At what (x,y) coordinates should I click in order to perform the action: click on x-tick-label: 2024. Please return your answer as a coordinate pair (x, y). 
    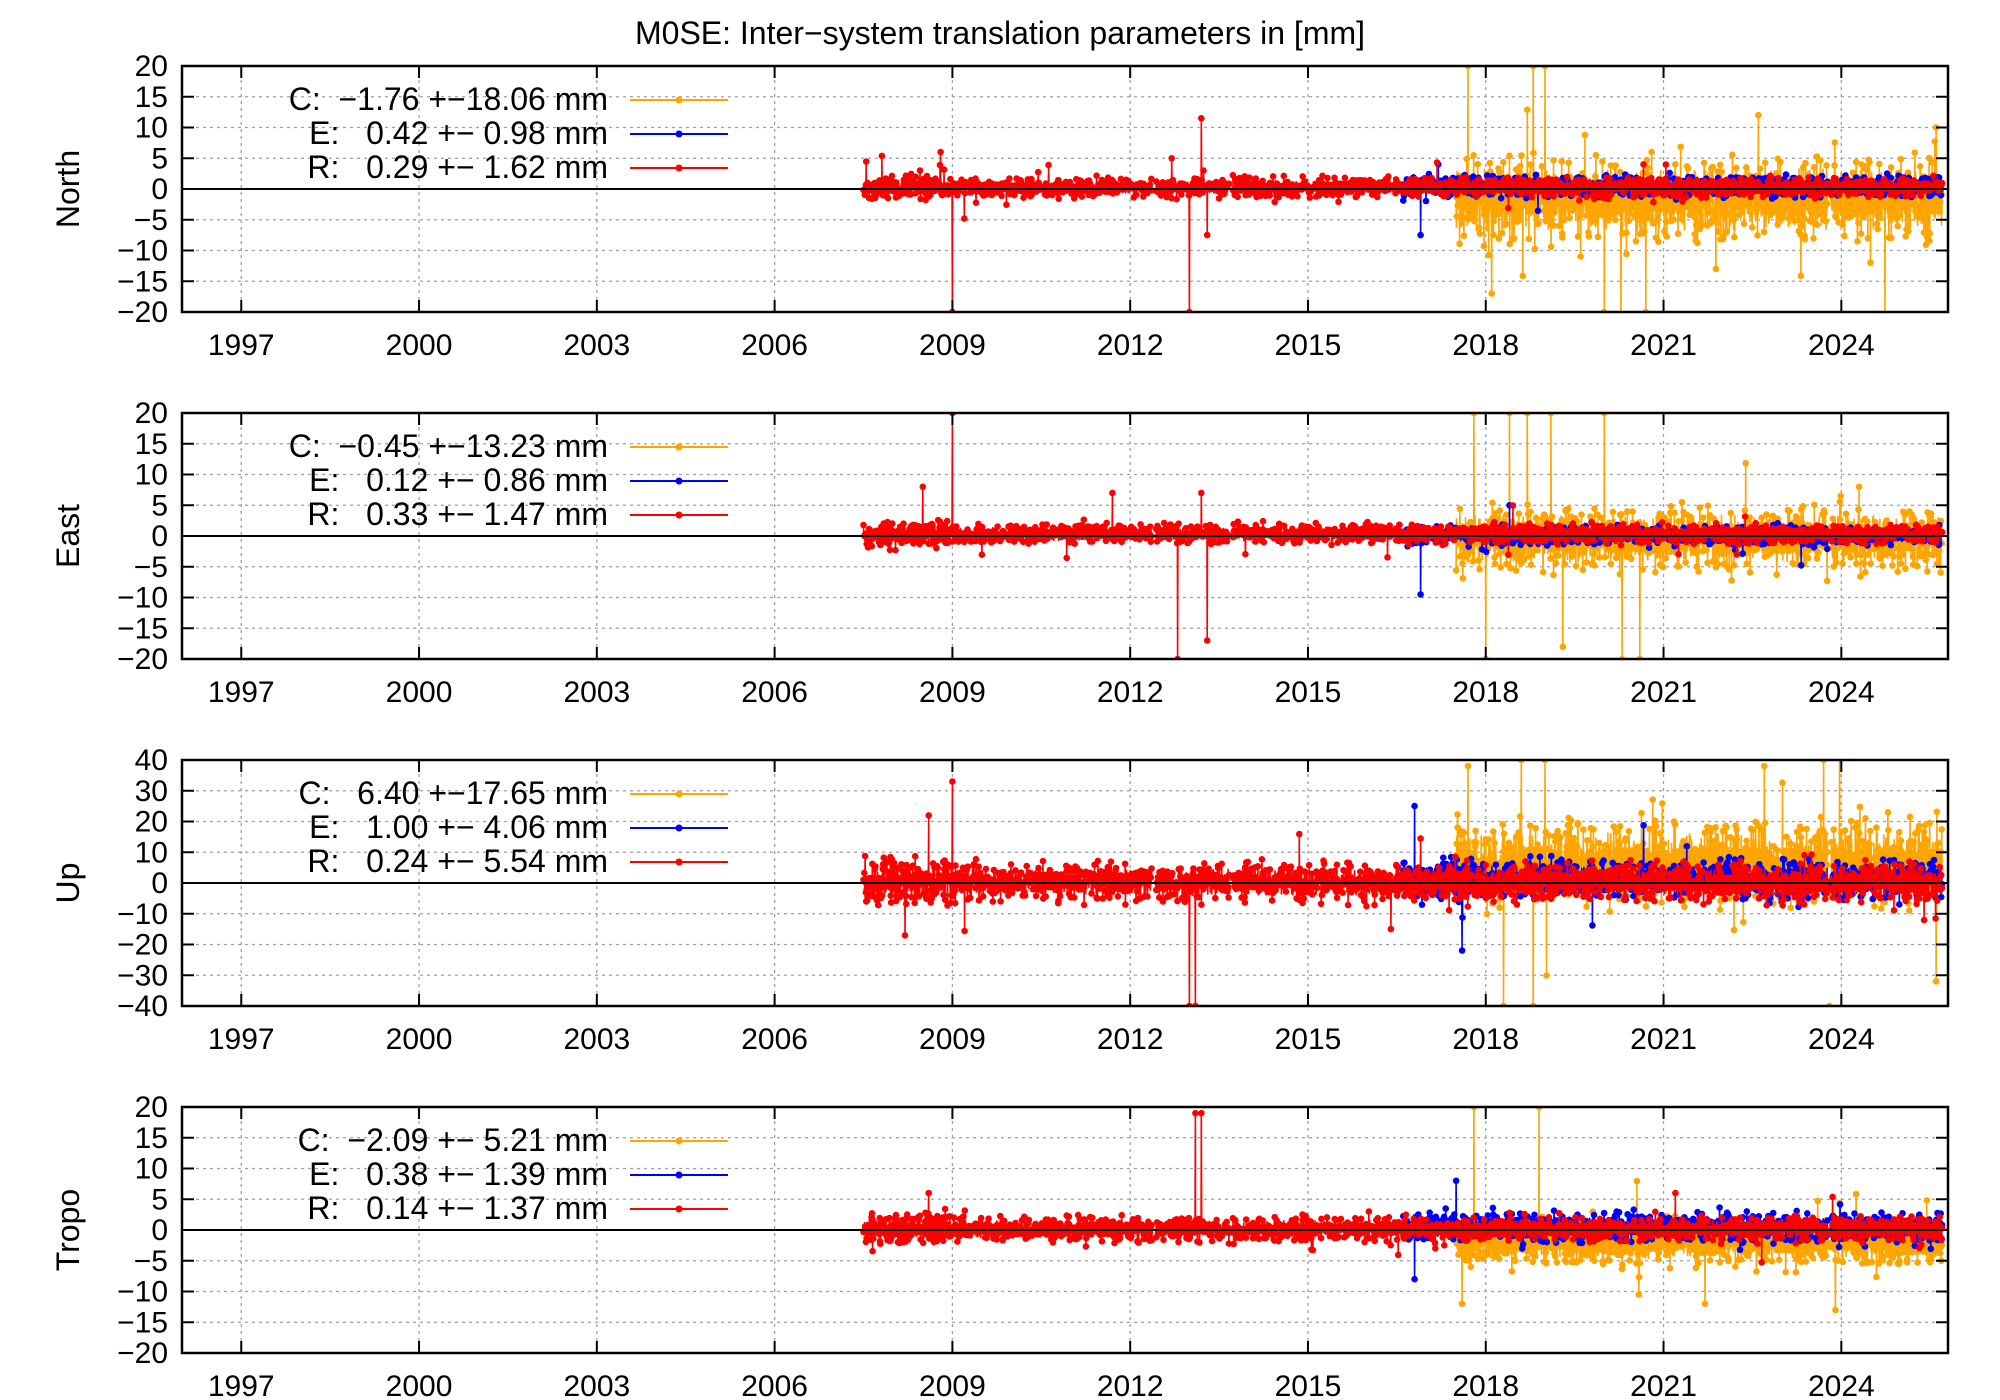
    Looking at the image, I should click on (1841, 345).